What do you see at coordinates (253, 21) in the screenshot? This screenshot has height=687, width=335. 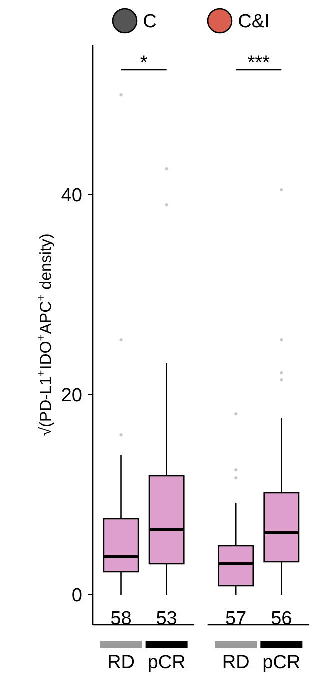 I see `text: C&I` at bounding box center [253, 21].